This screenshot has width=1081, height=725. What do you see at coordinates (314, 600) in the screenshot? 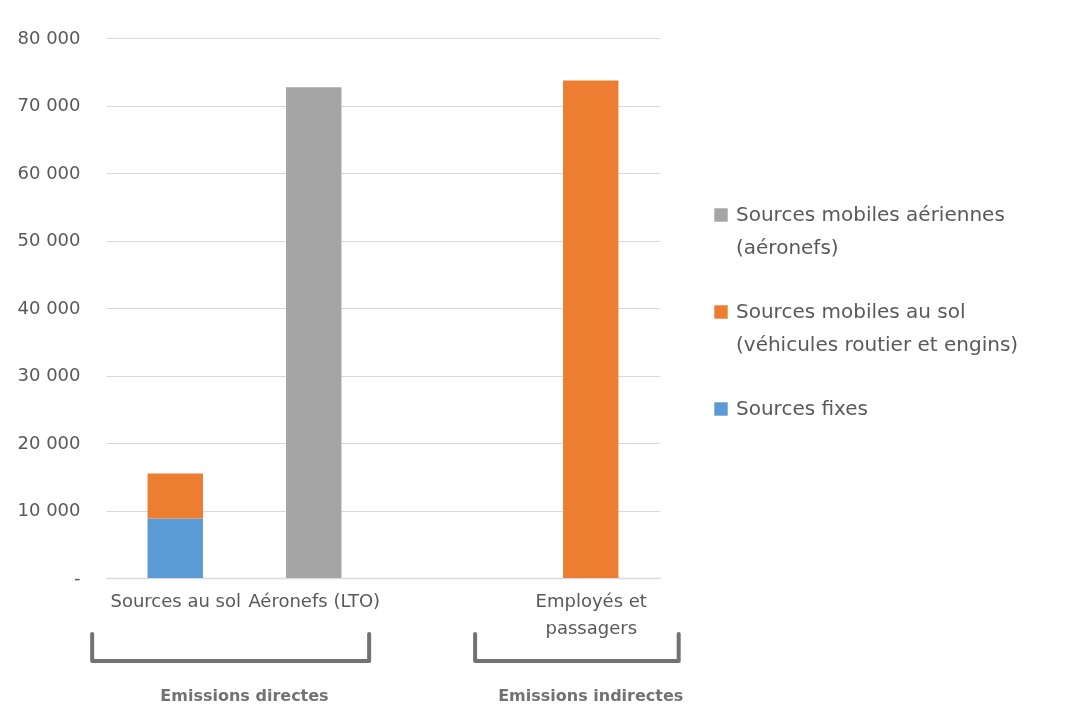
I see `x-tick-label: Aéronefs (LTO)` at bounding box center [314, 600].